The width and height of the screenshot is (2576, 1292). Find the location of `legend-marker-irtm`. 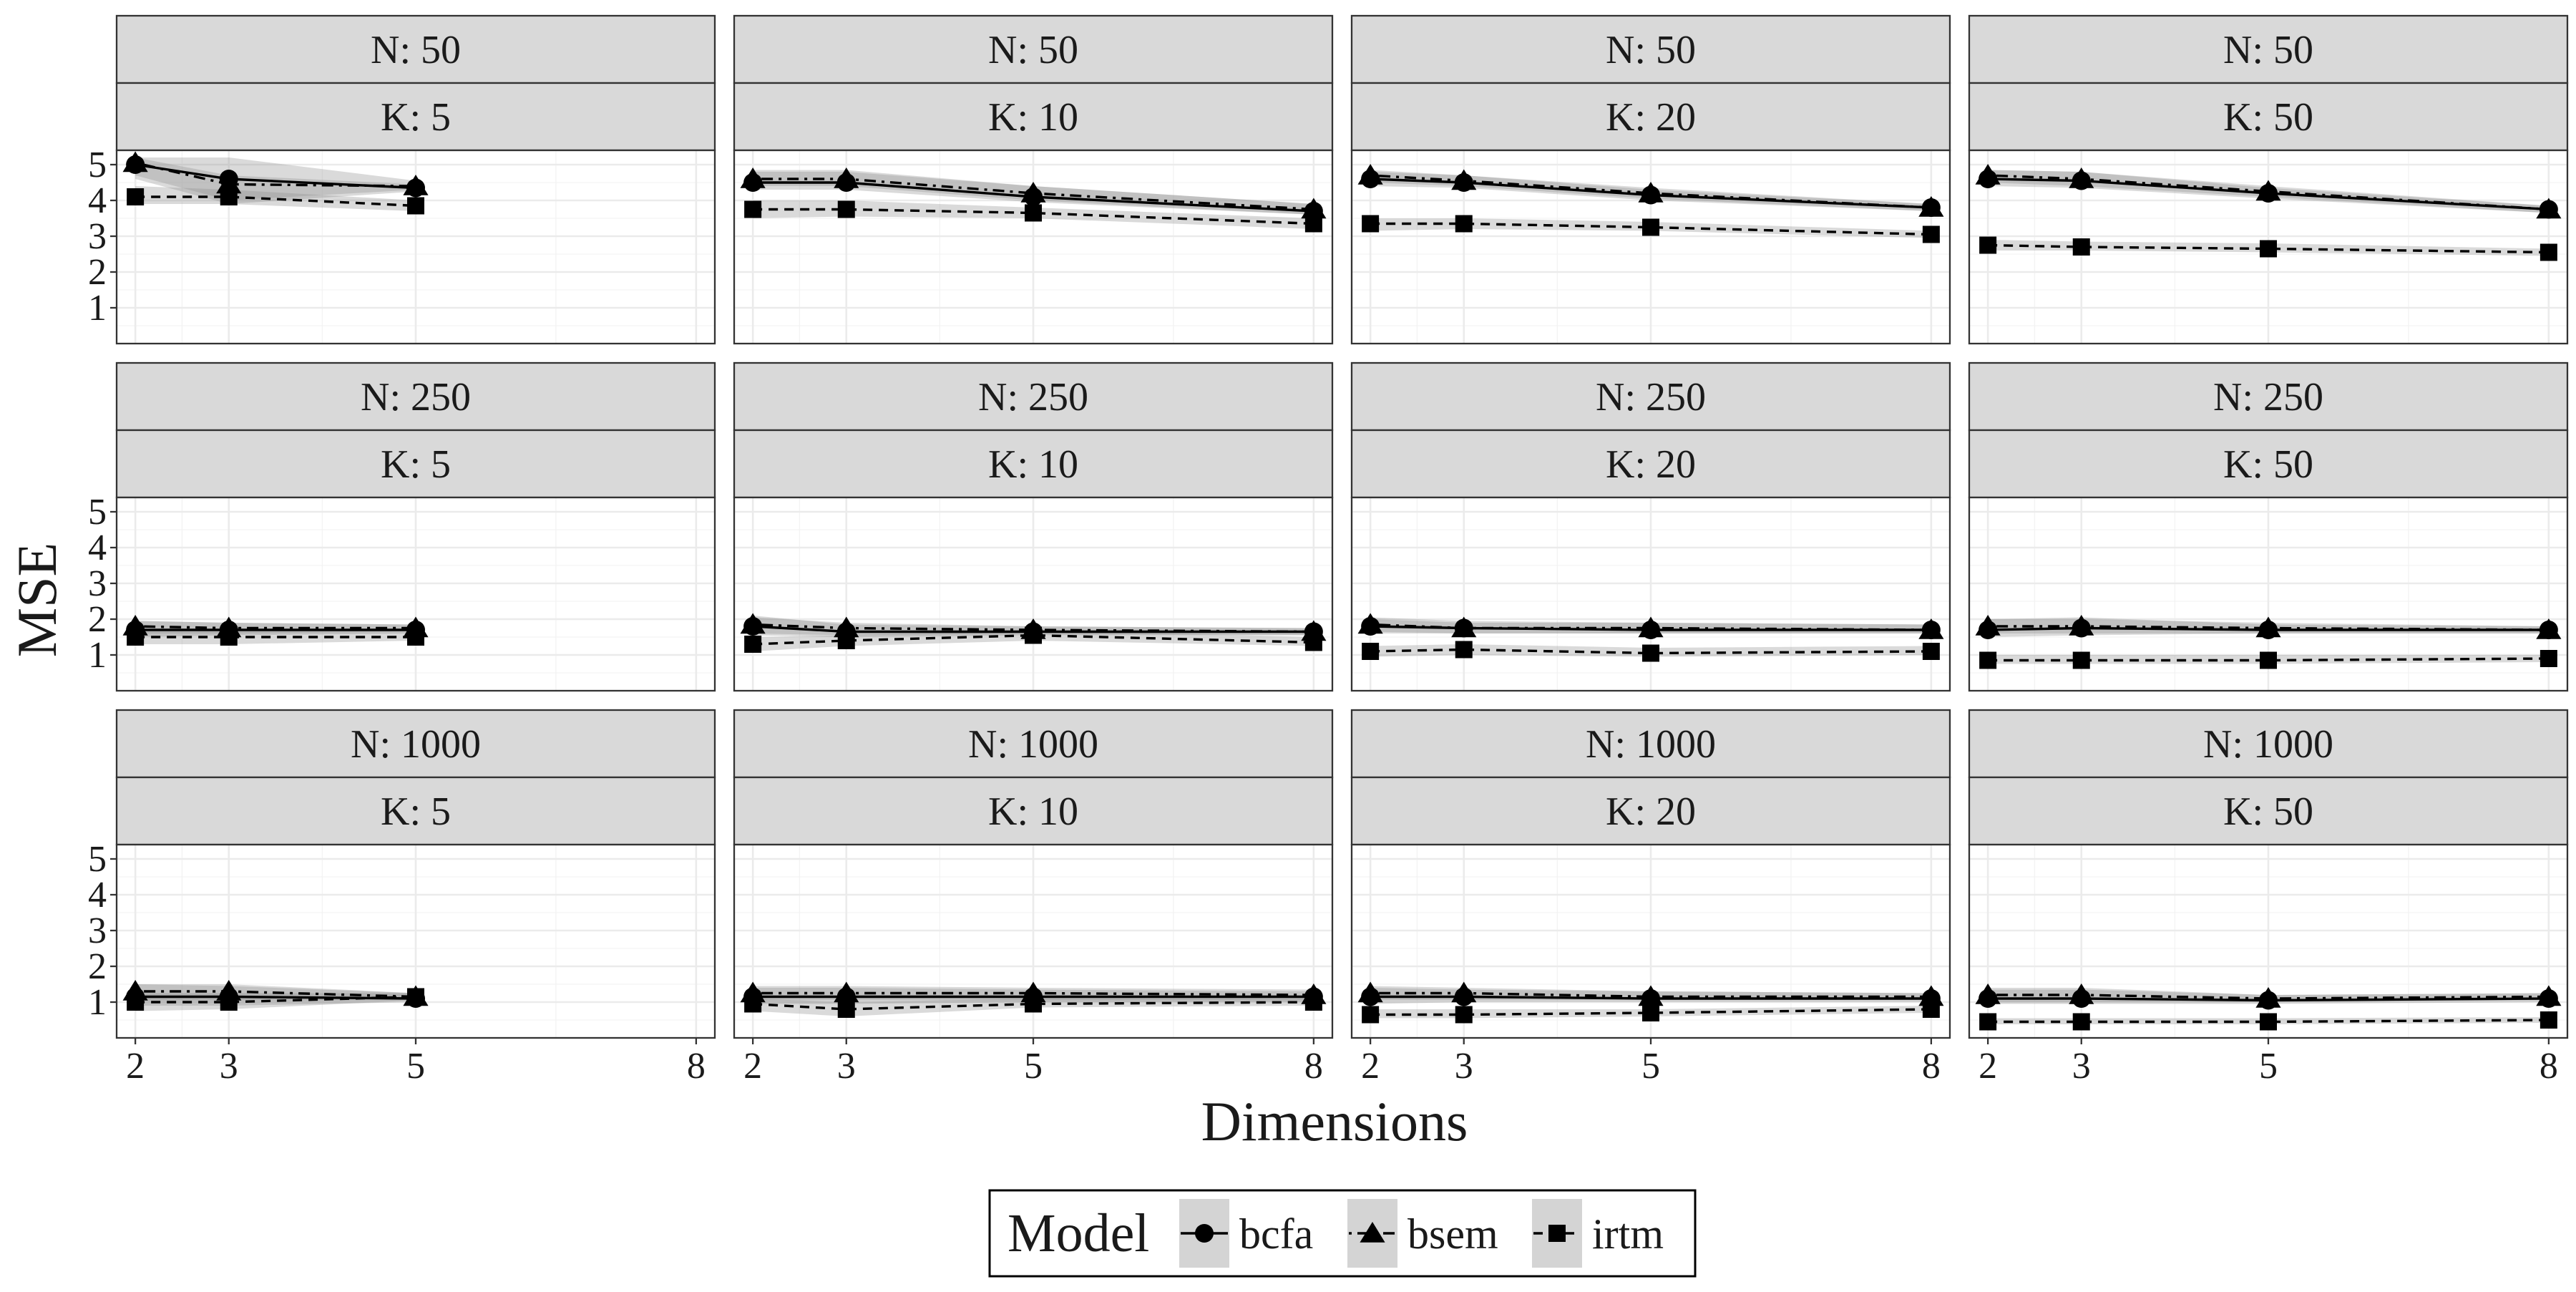

legend-marker-irtm is located at coordinates (1557, 1233).